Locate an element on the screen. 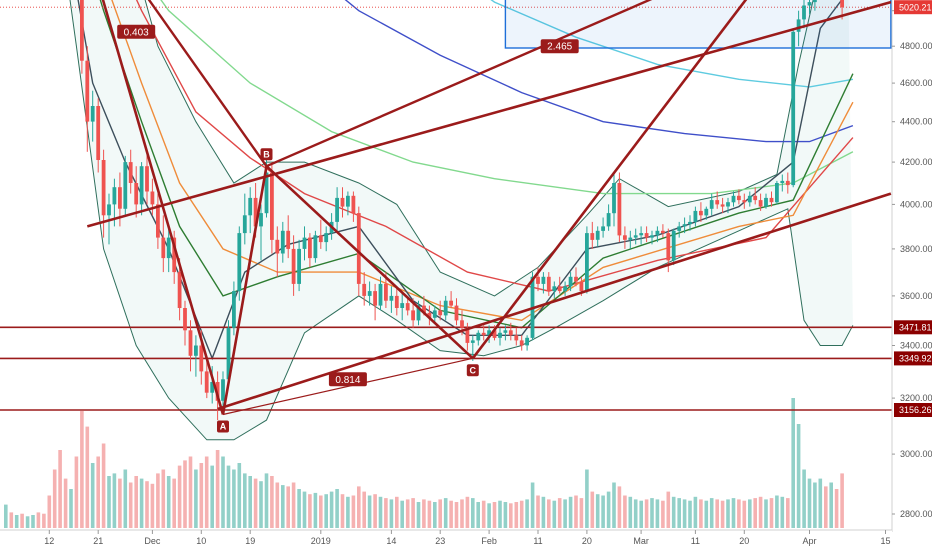  time-axis-tick-label: 11 is located at coordinates (695, 541).